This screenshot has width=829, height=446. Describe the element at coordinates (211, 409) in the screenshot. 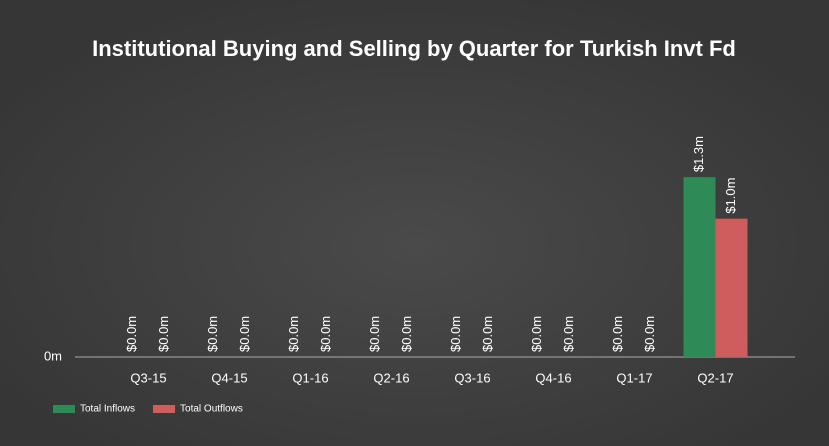

I see `legend-label: Total Outflows` at that location.